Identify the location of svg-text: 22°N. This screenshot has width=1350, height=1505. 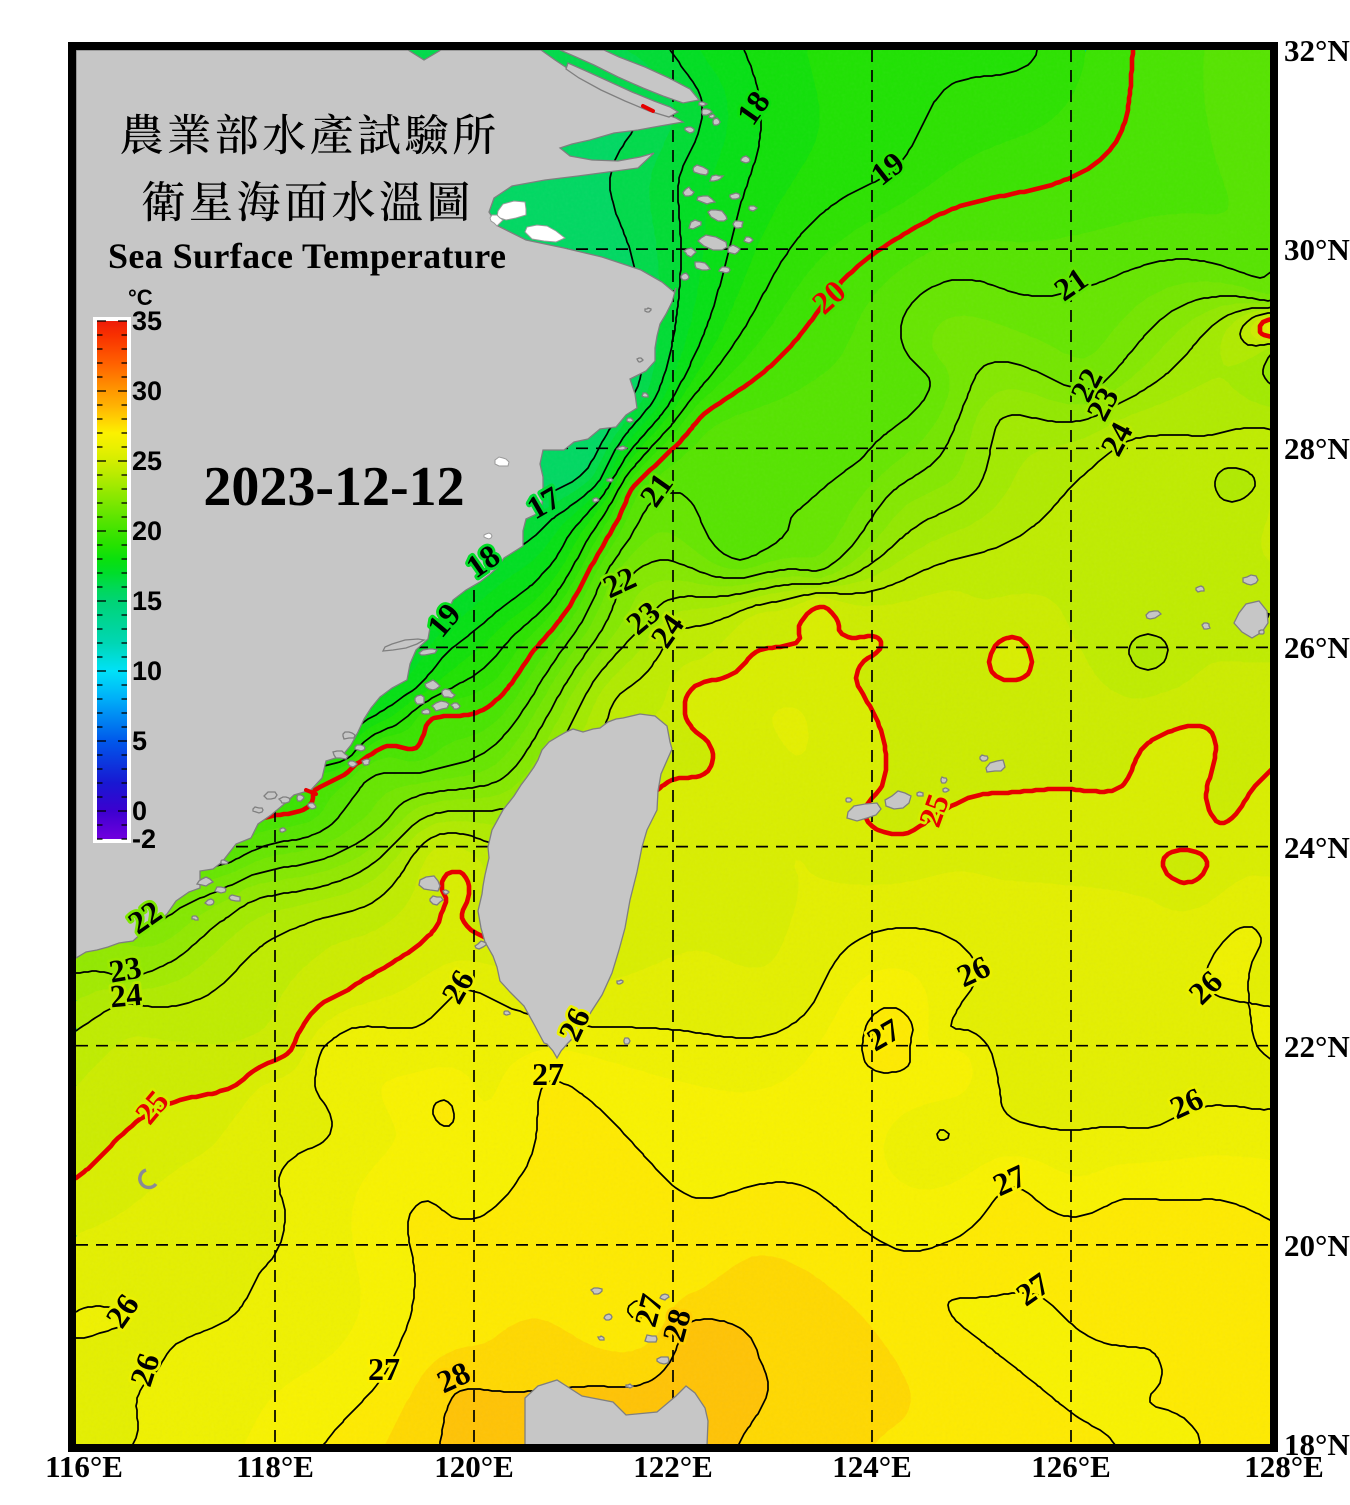
(1317, 1046).